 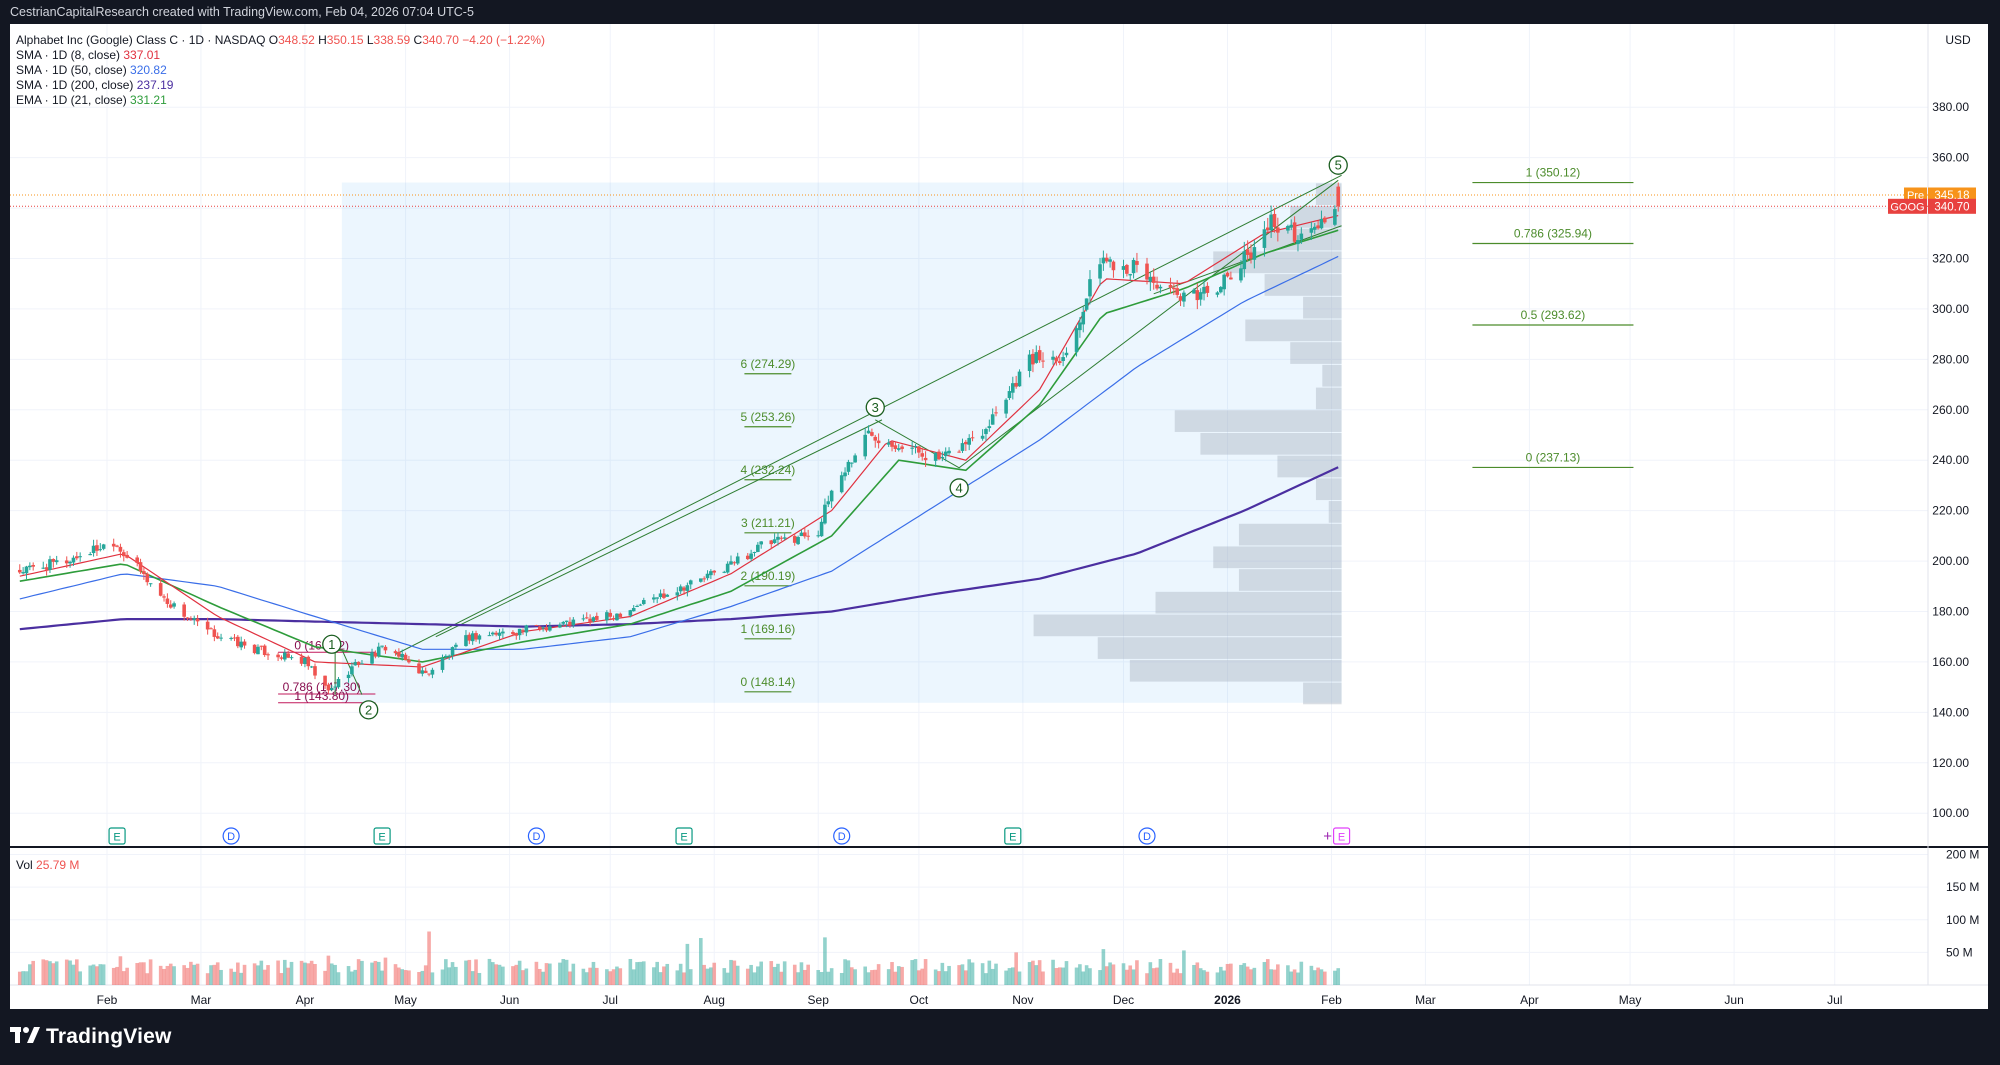 I want to click on tradingview-logo: TradingView, so click(x=91, y=1037).